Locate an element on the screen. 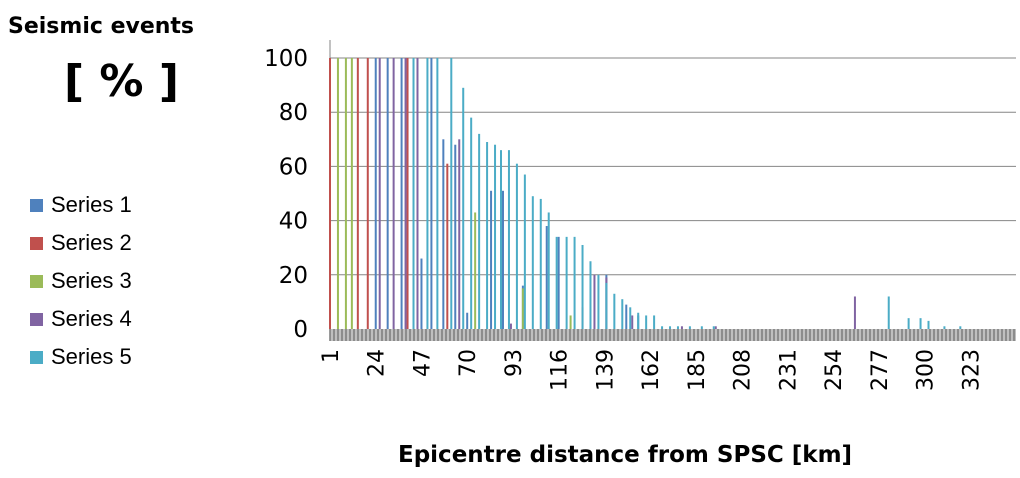 The image size is (1020, 478). x-tick-label: 70 is located at coordinates (468, 363).